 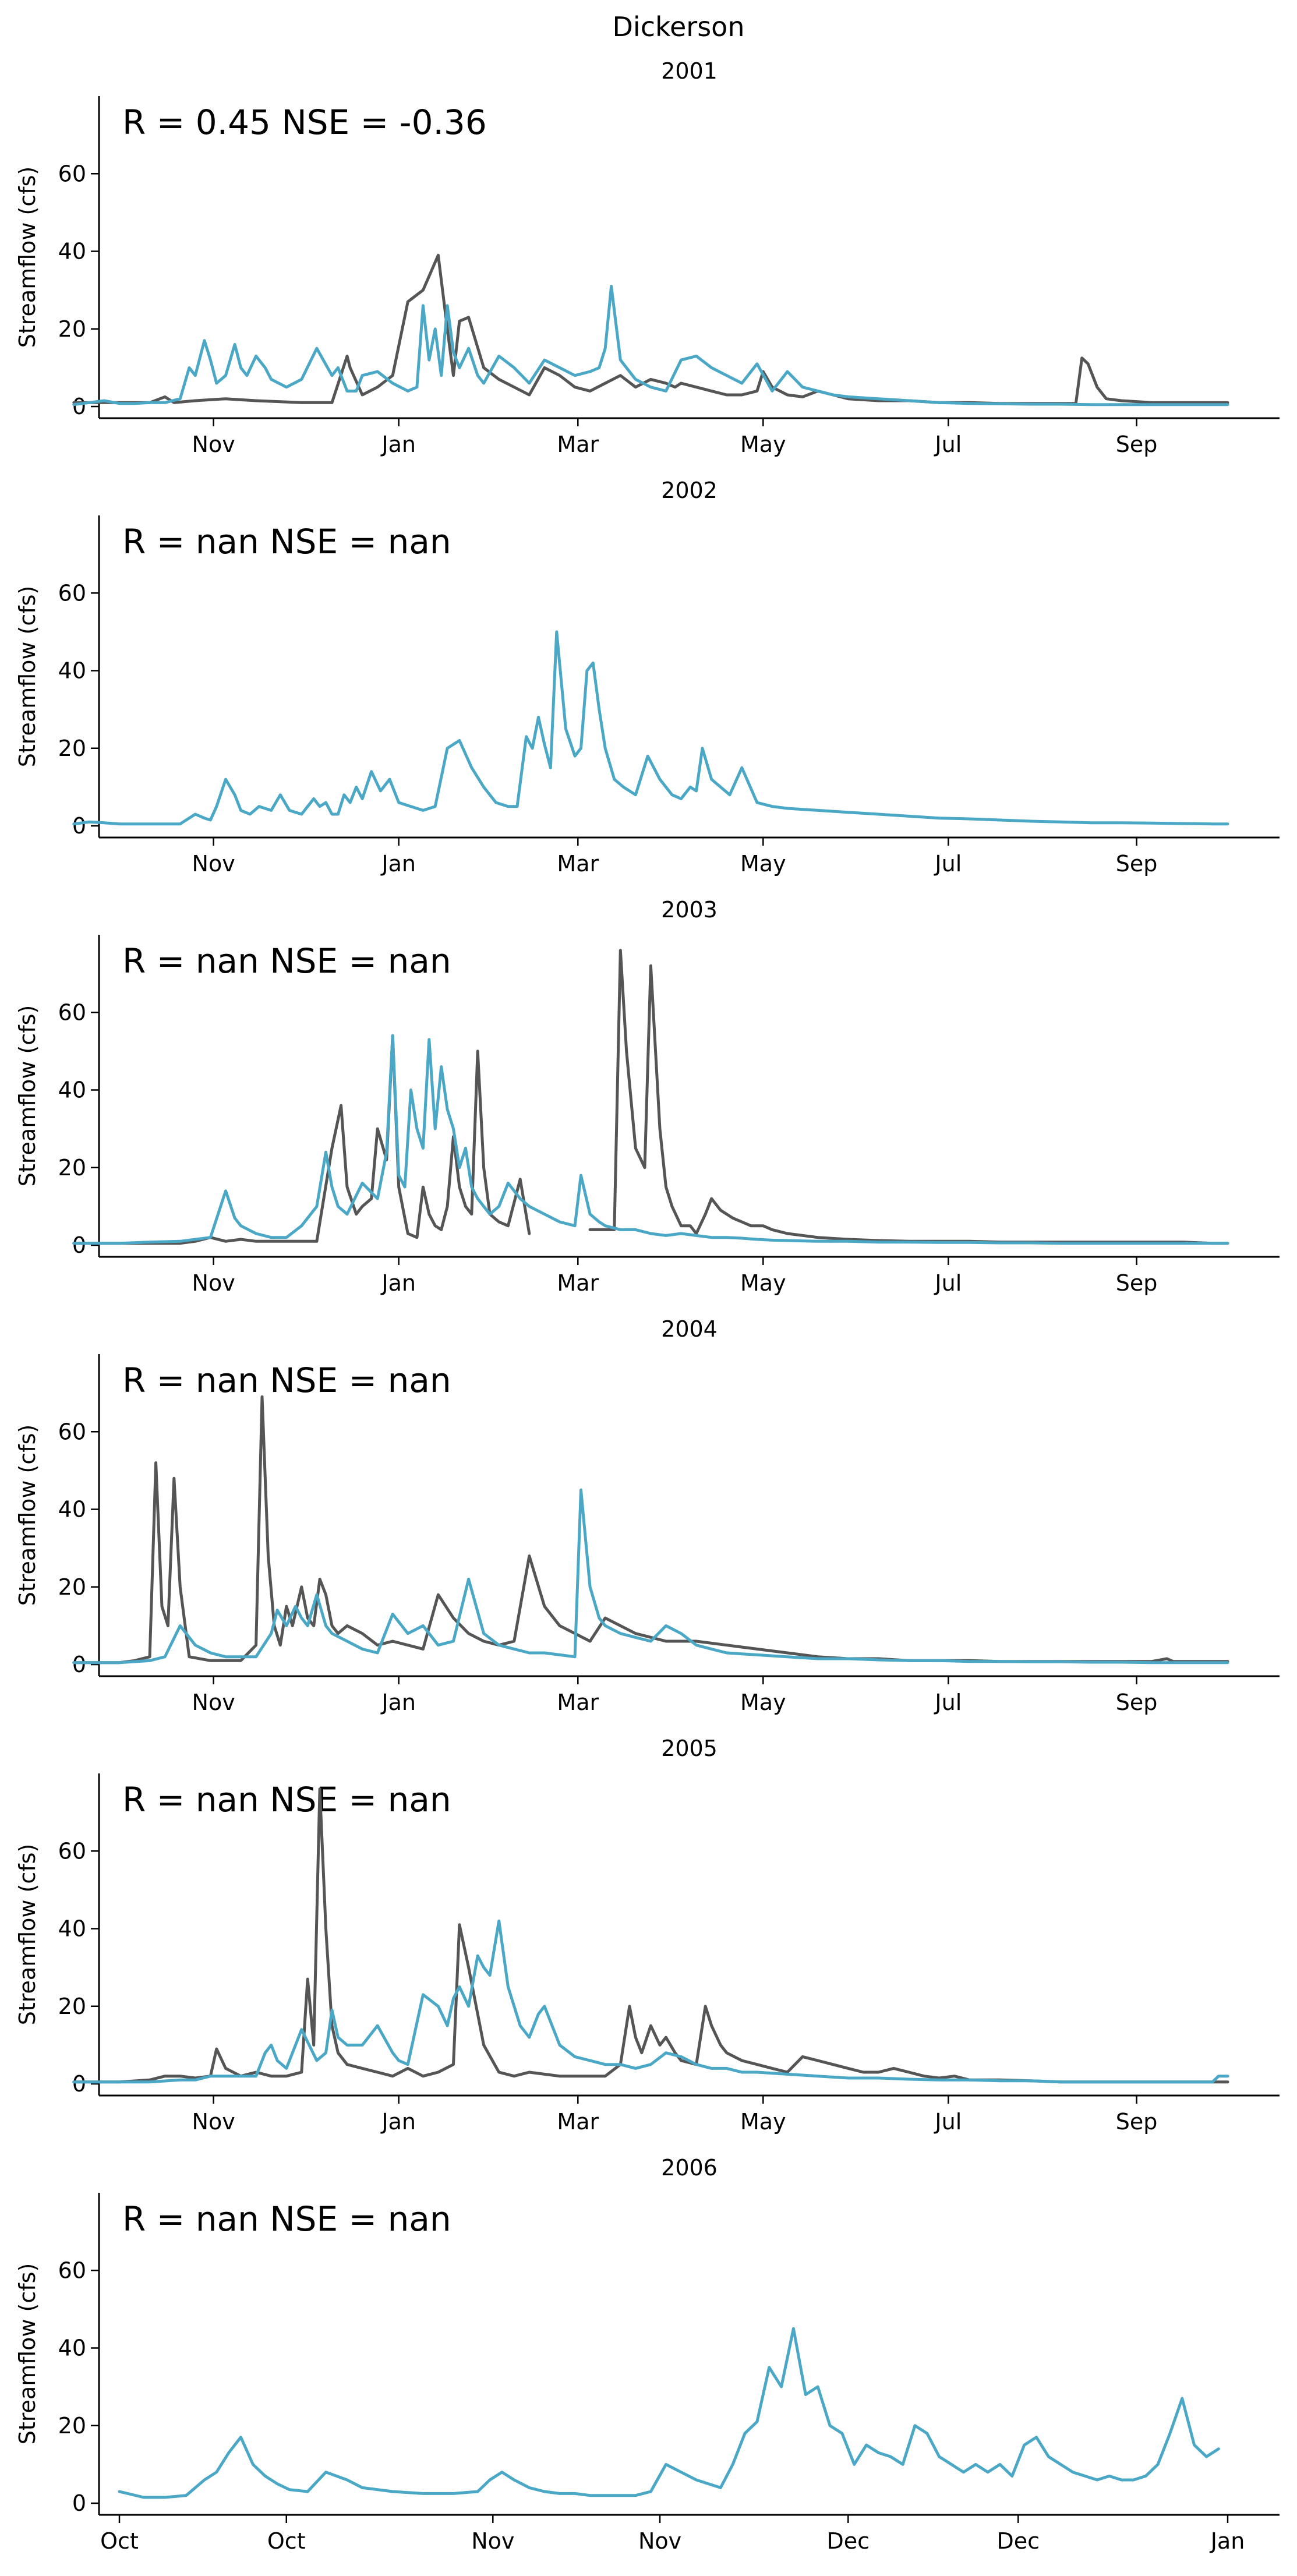 I want to click on panel-title: 2003, so click(x=689, y=910).